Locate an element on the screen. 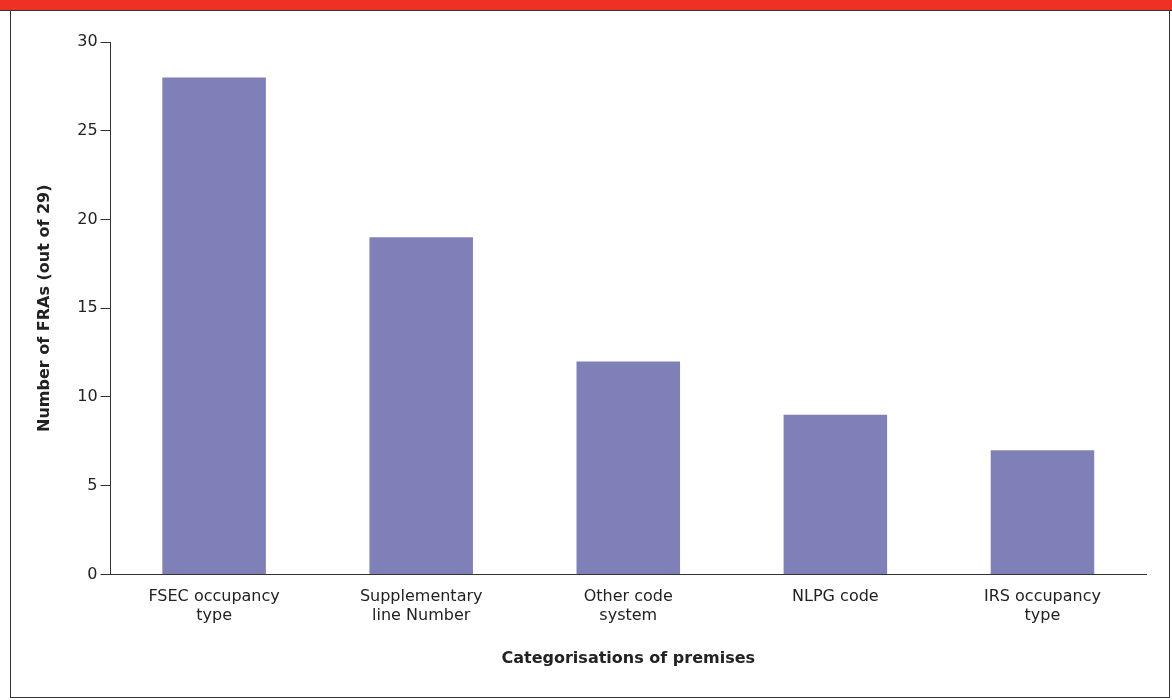 The width and height of the screenshot is (1172, 700). x-tick-label: Other code system is located at coordinates (628, 605).